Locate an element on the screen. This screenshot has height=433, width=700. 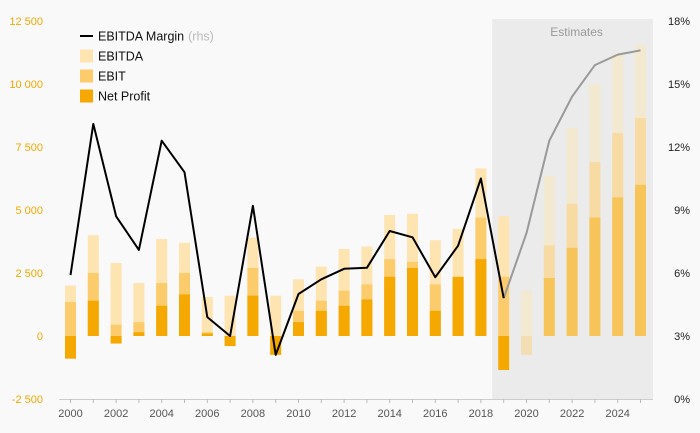
net-profit-bar-2011 is located at coordinates (321, 323).